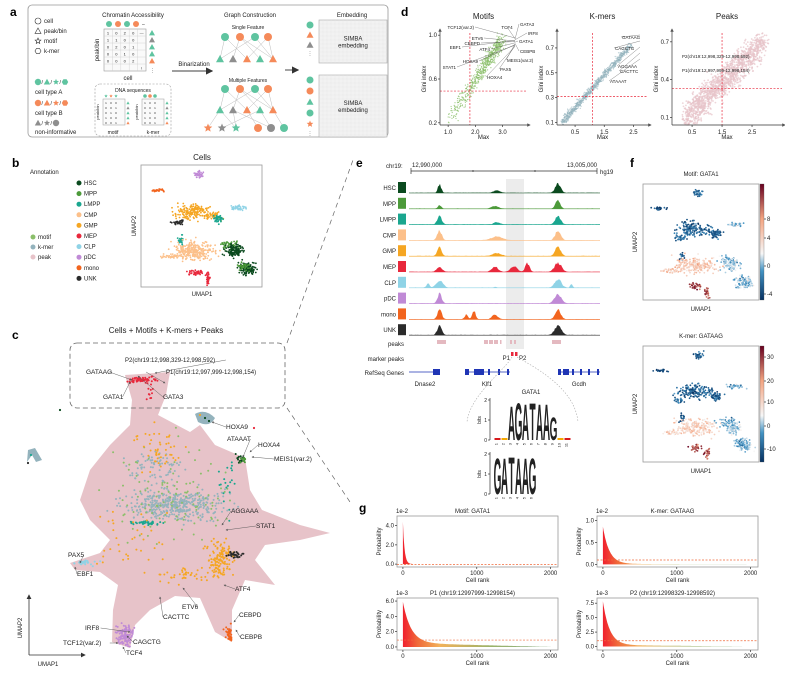 Image resolution: width=785 pixels, height=677 pixels. I want to click on legend-label-cell: cell, so click(48, 22).